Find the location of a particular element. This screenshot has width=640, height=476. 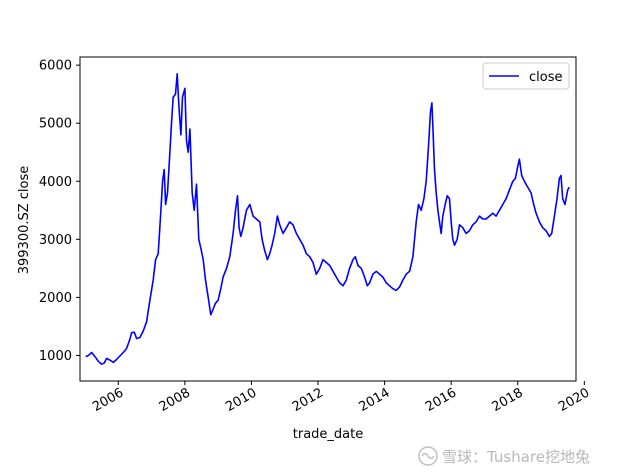

legend-box is located at coordinates (526, 76).